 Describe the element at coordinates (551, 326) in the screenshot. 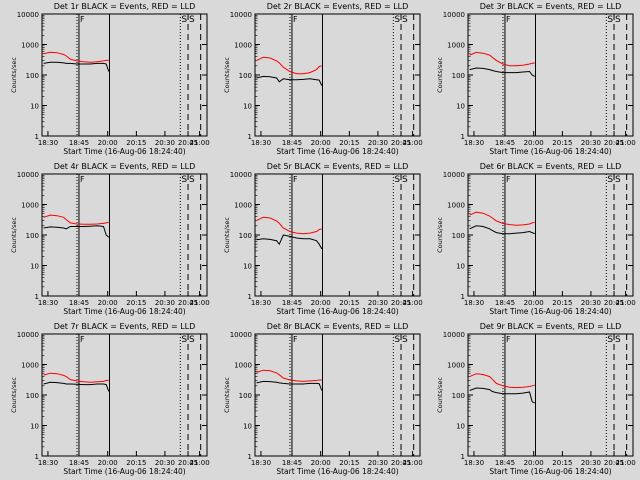

I see `chart-title: Det 9r BLACK = Events, RED = LLD` at that location.